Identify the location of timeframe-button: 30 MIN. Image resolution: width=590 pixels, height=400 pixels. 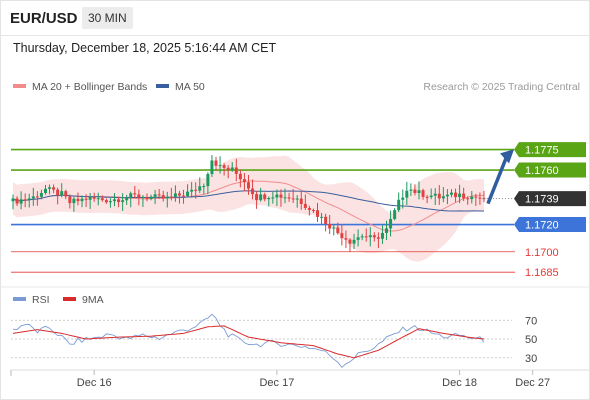
(107, 18).